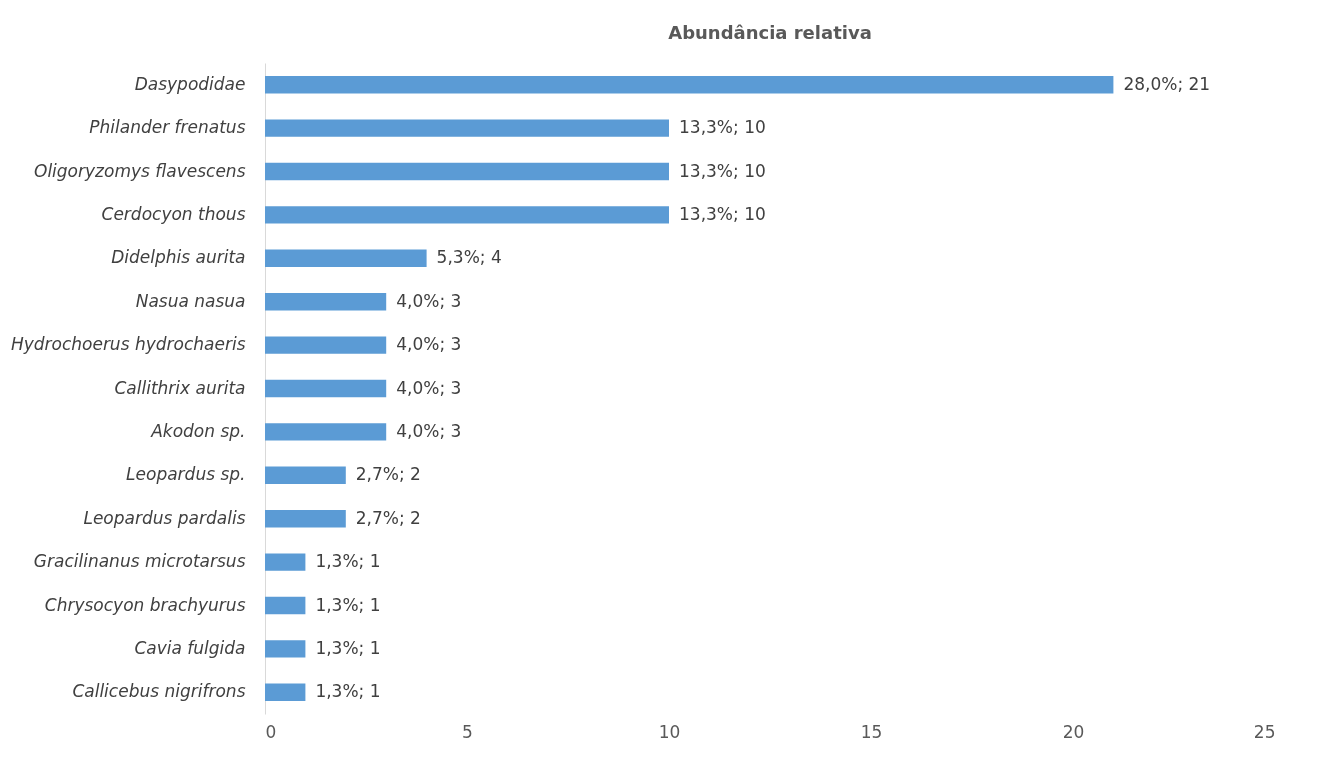 Image resolution: width=1320 pixels, height=774 pixels. What do you see at coordinates (467, 731) in the screenshot?
I see `x-tick-label: 5` at bounding box center [467, 731].